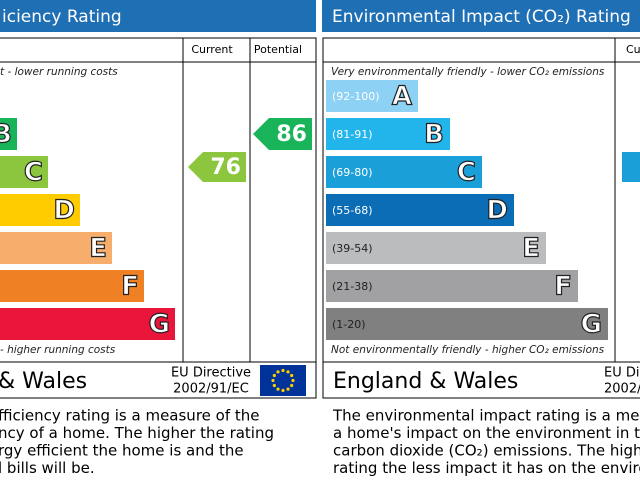 This screenshot has width=640, height=484. Describe the element at coordinates (59, 72) in the screenshot. I see `note: t - lower running costs` at that location.